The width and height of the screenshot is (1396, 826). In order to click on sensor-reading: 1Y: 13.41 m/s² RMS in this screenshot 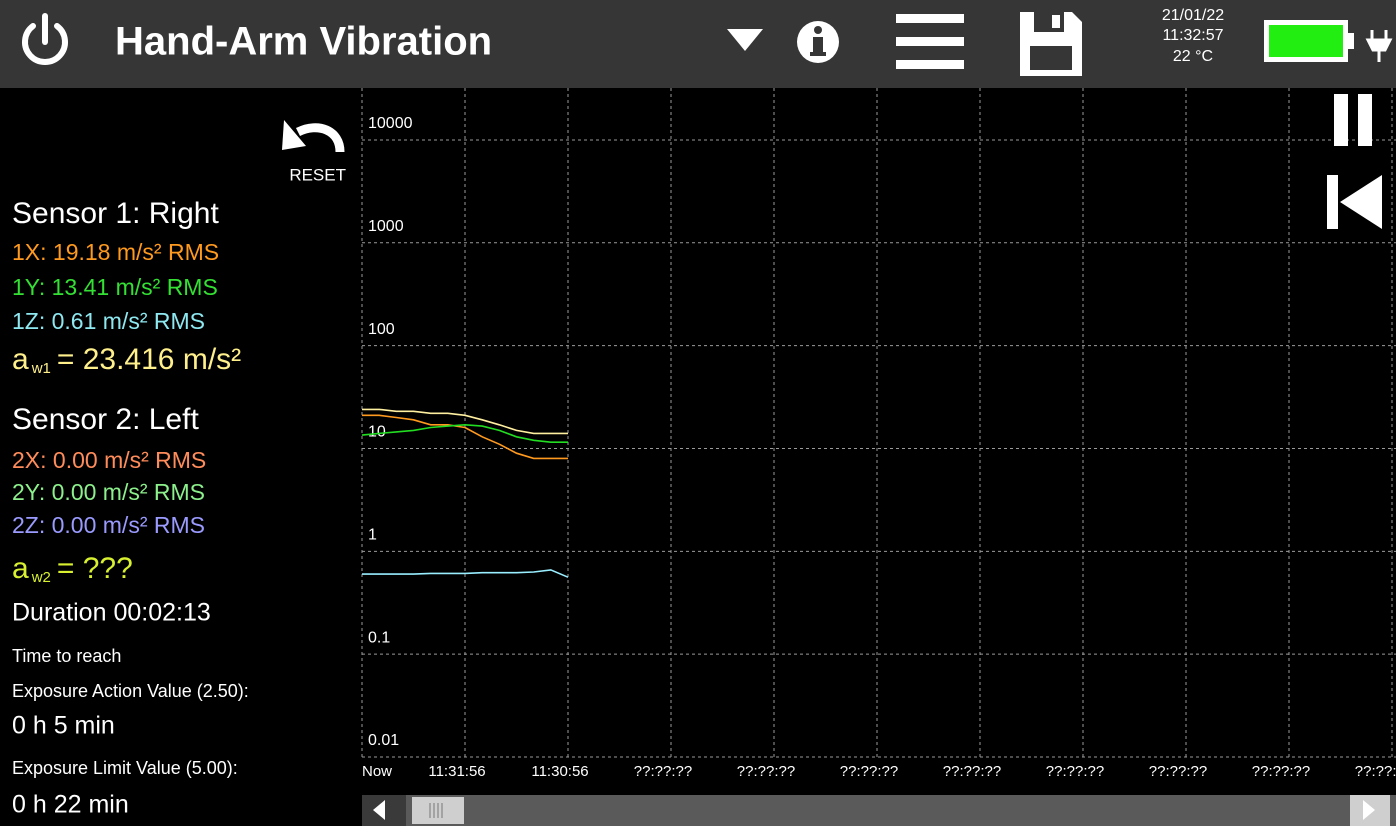, I will do `click(115, 287)`.